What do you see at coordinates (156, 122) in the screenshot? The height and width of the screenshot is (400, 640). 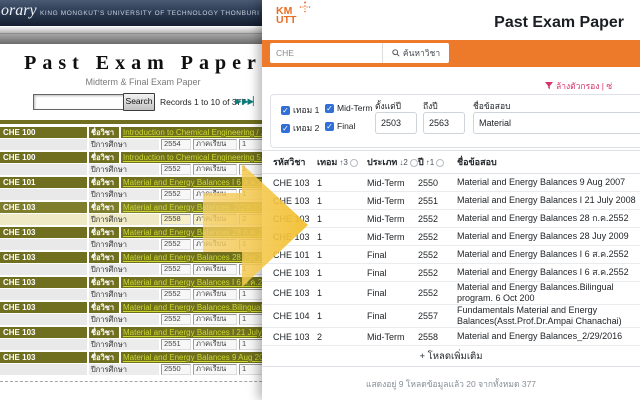 I see `table-top-strip` at bounding box center [156, 122].